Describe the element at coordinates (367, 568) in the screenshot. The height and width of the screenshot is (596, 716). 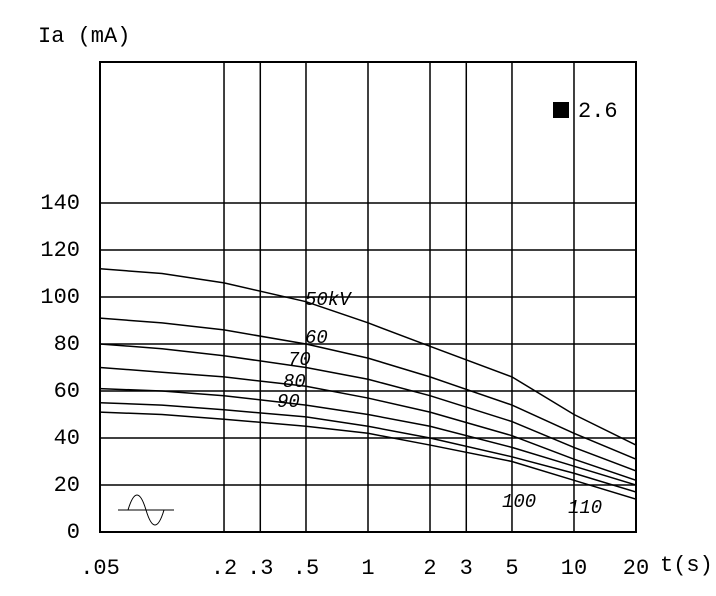
I see `x-tick-label: 1` at that location.